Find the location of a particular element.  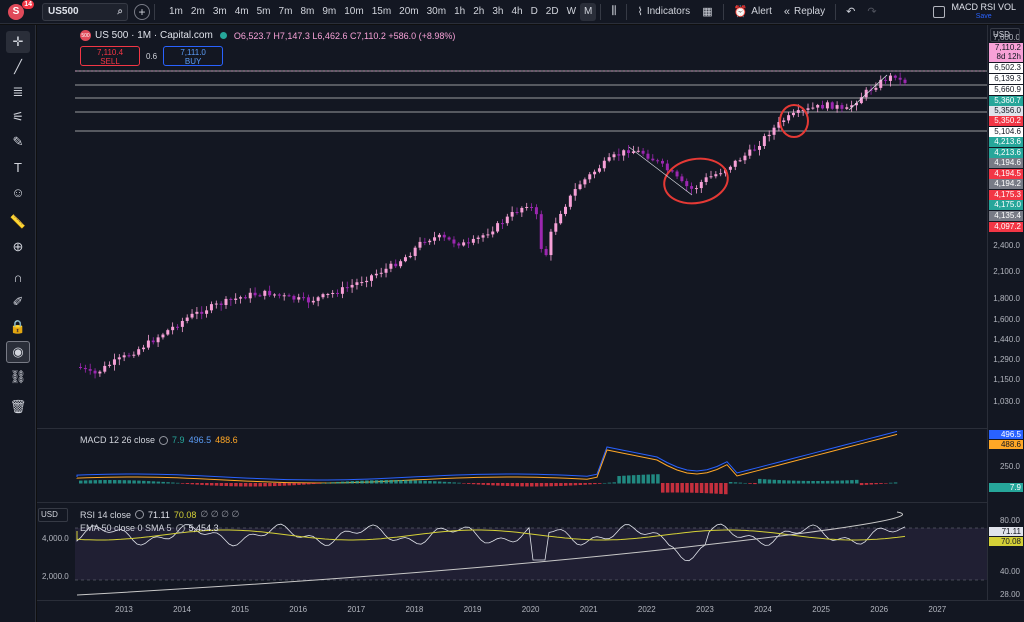

indicators-button: ⌇ Indicators is located at coordinates (663, 12).